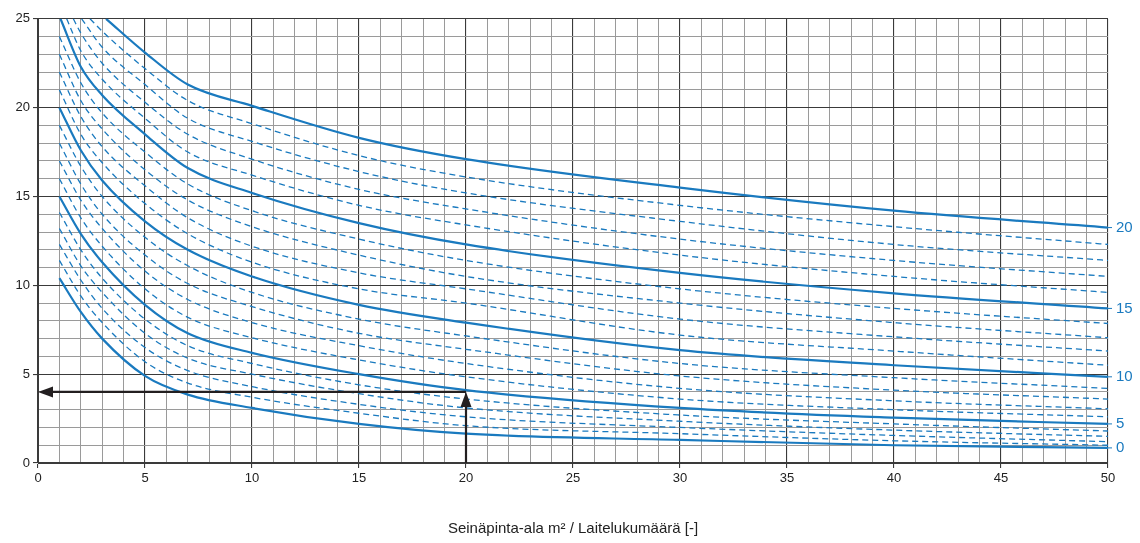 The height and width of the screenshot is (543, 1140). What do you see at coordinates (573, 528) in the screenshot?
I see `x-axis-title: Seinäpinta-ala m² / Laitelukumäärä [-]` at bounding box center [573, 528].